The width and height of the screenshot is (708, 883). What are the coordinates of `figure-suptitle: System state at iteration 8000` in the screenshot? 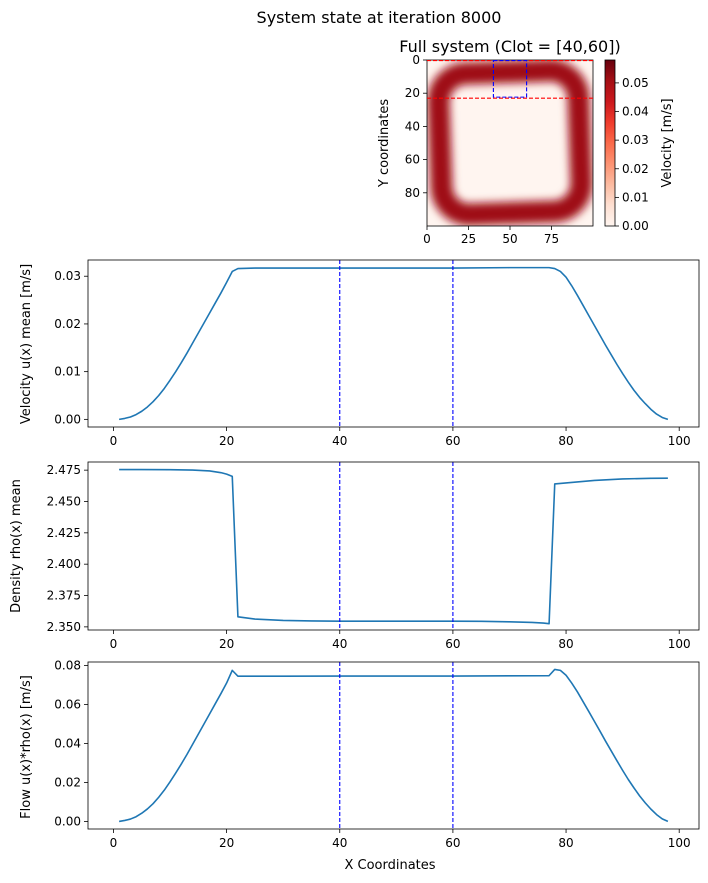 It's located at (379, 17).